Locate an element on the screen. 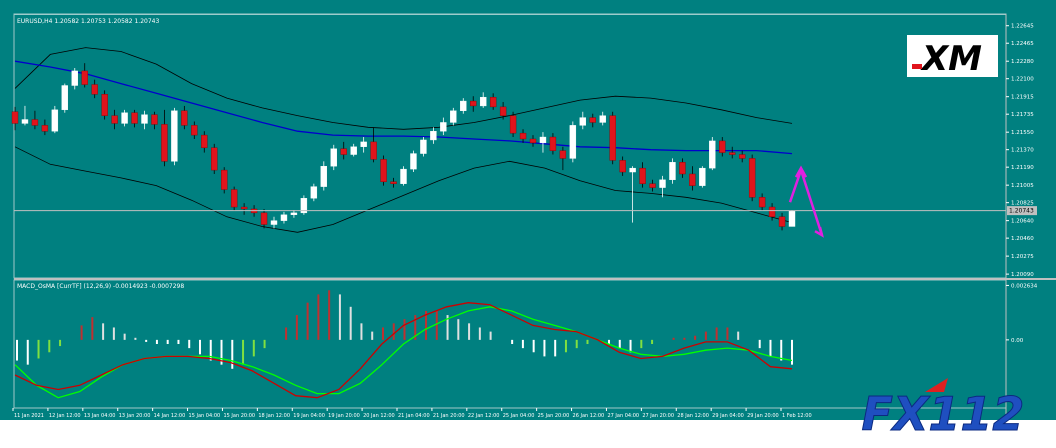  time-tick-label: 22 Jan 12:00 is located at coordinates (484, 416).